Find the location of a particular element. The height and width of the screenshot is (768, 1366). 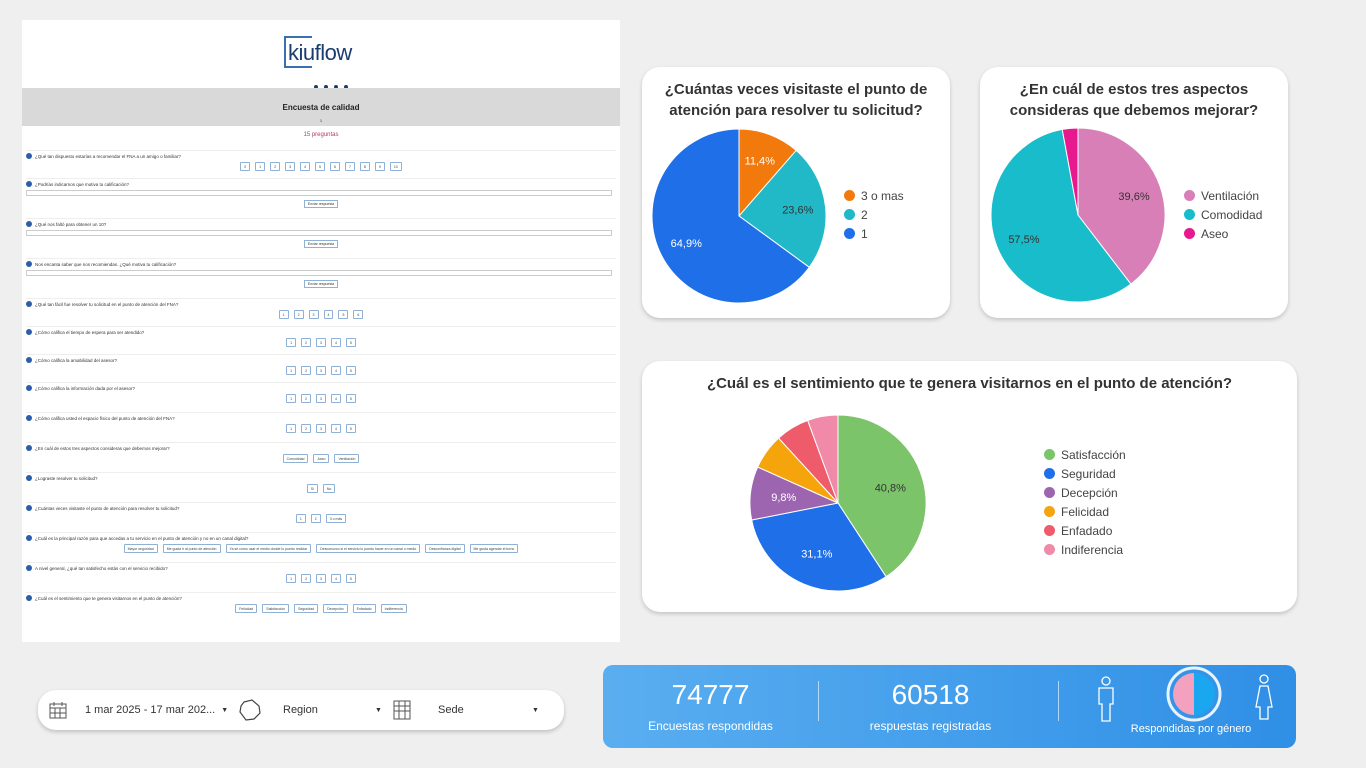

answer-option: Enfadado is located at coordinates (364, 608).